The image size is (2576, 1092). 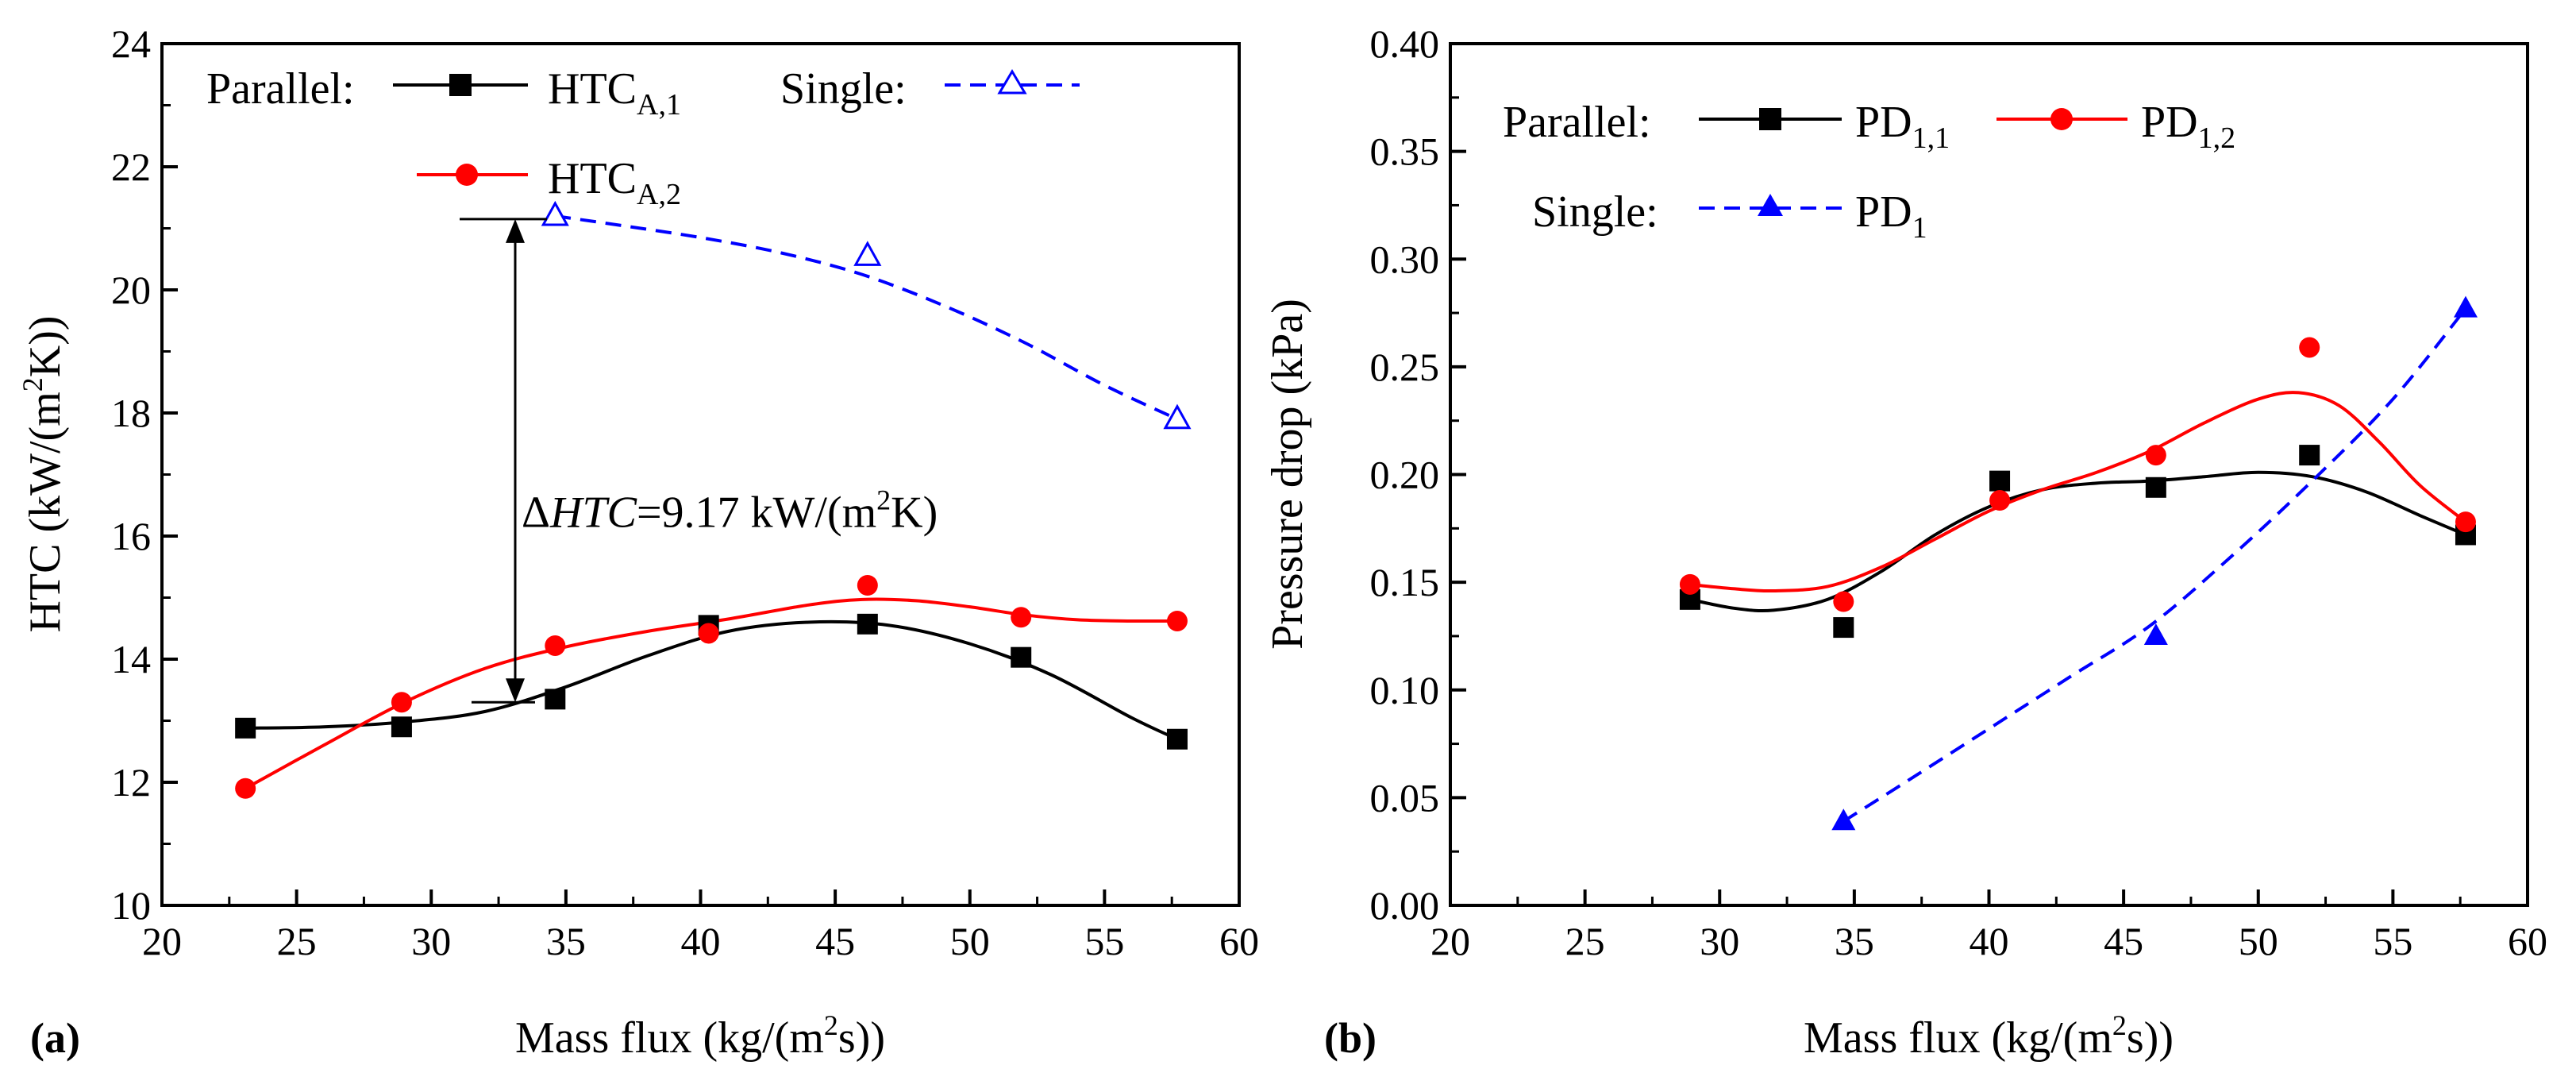 I want to click on y-tick-label: 16, so click(x=131, y=536).